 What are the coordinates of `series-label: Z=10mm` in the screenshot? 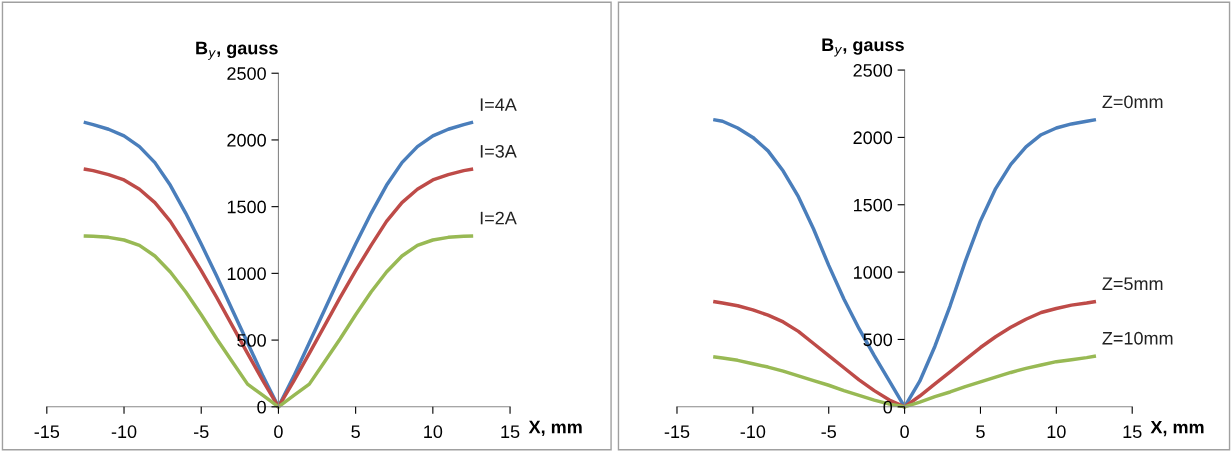 It's located at (1137, 338).